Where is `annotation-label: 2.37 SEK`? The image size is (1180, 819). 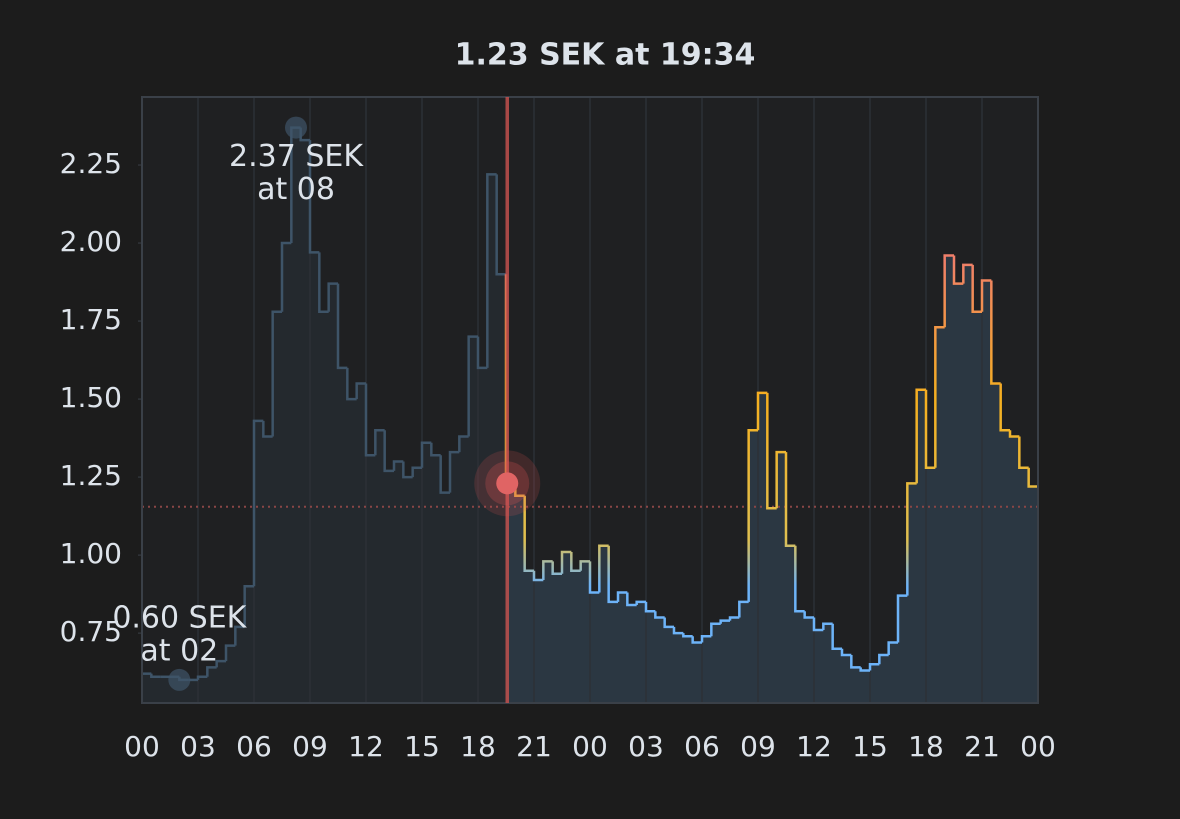
annotation-label: 2.37 SEK is located at coordinates (296, 156).